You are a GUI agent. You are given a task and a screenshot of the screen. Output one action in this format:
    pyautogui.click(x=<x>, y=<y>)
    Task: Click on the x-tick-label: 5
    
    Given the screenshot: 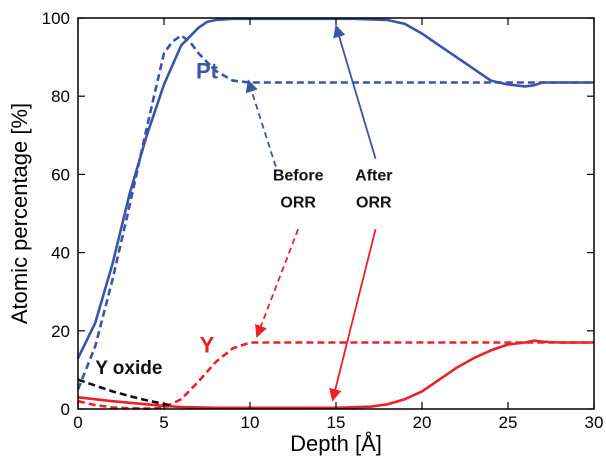 What is the action you would take?
    pyautogui.click(x=163, y=422)
    